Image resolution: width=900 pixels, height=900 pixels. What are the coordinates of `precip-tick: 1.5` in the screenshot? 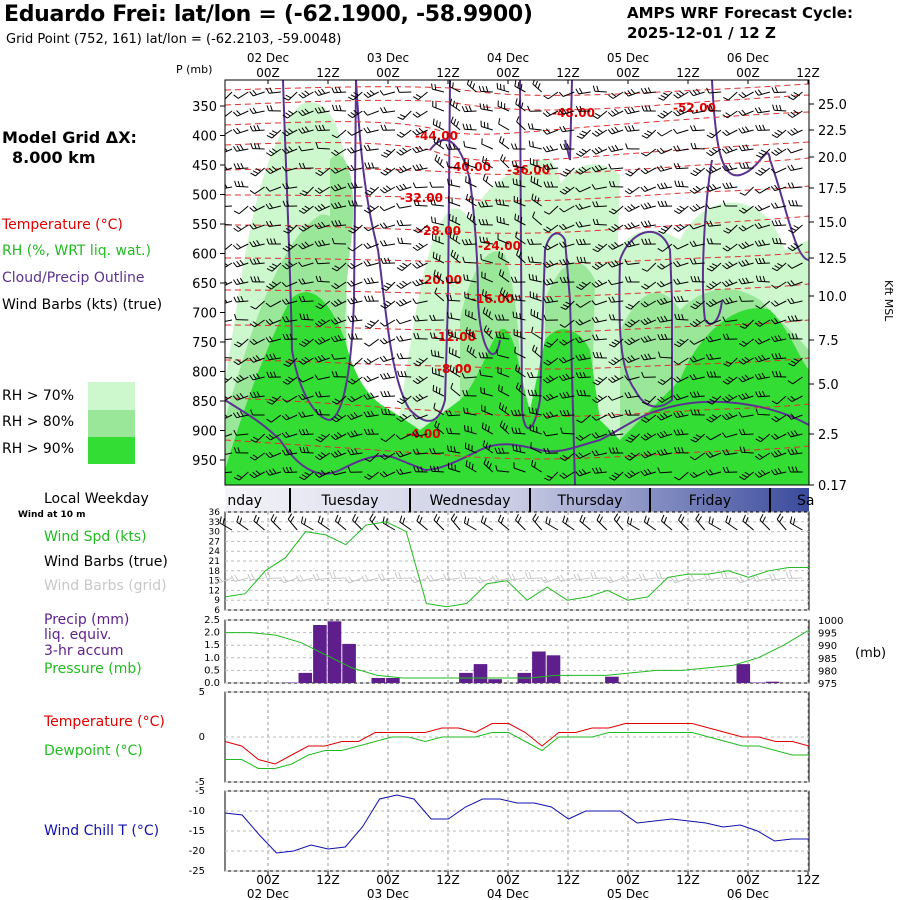 It's located at (212, 645).